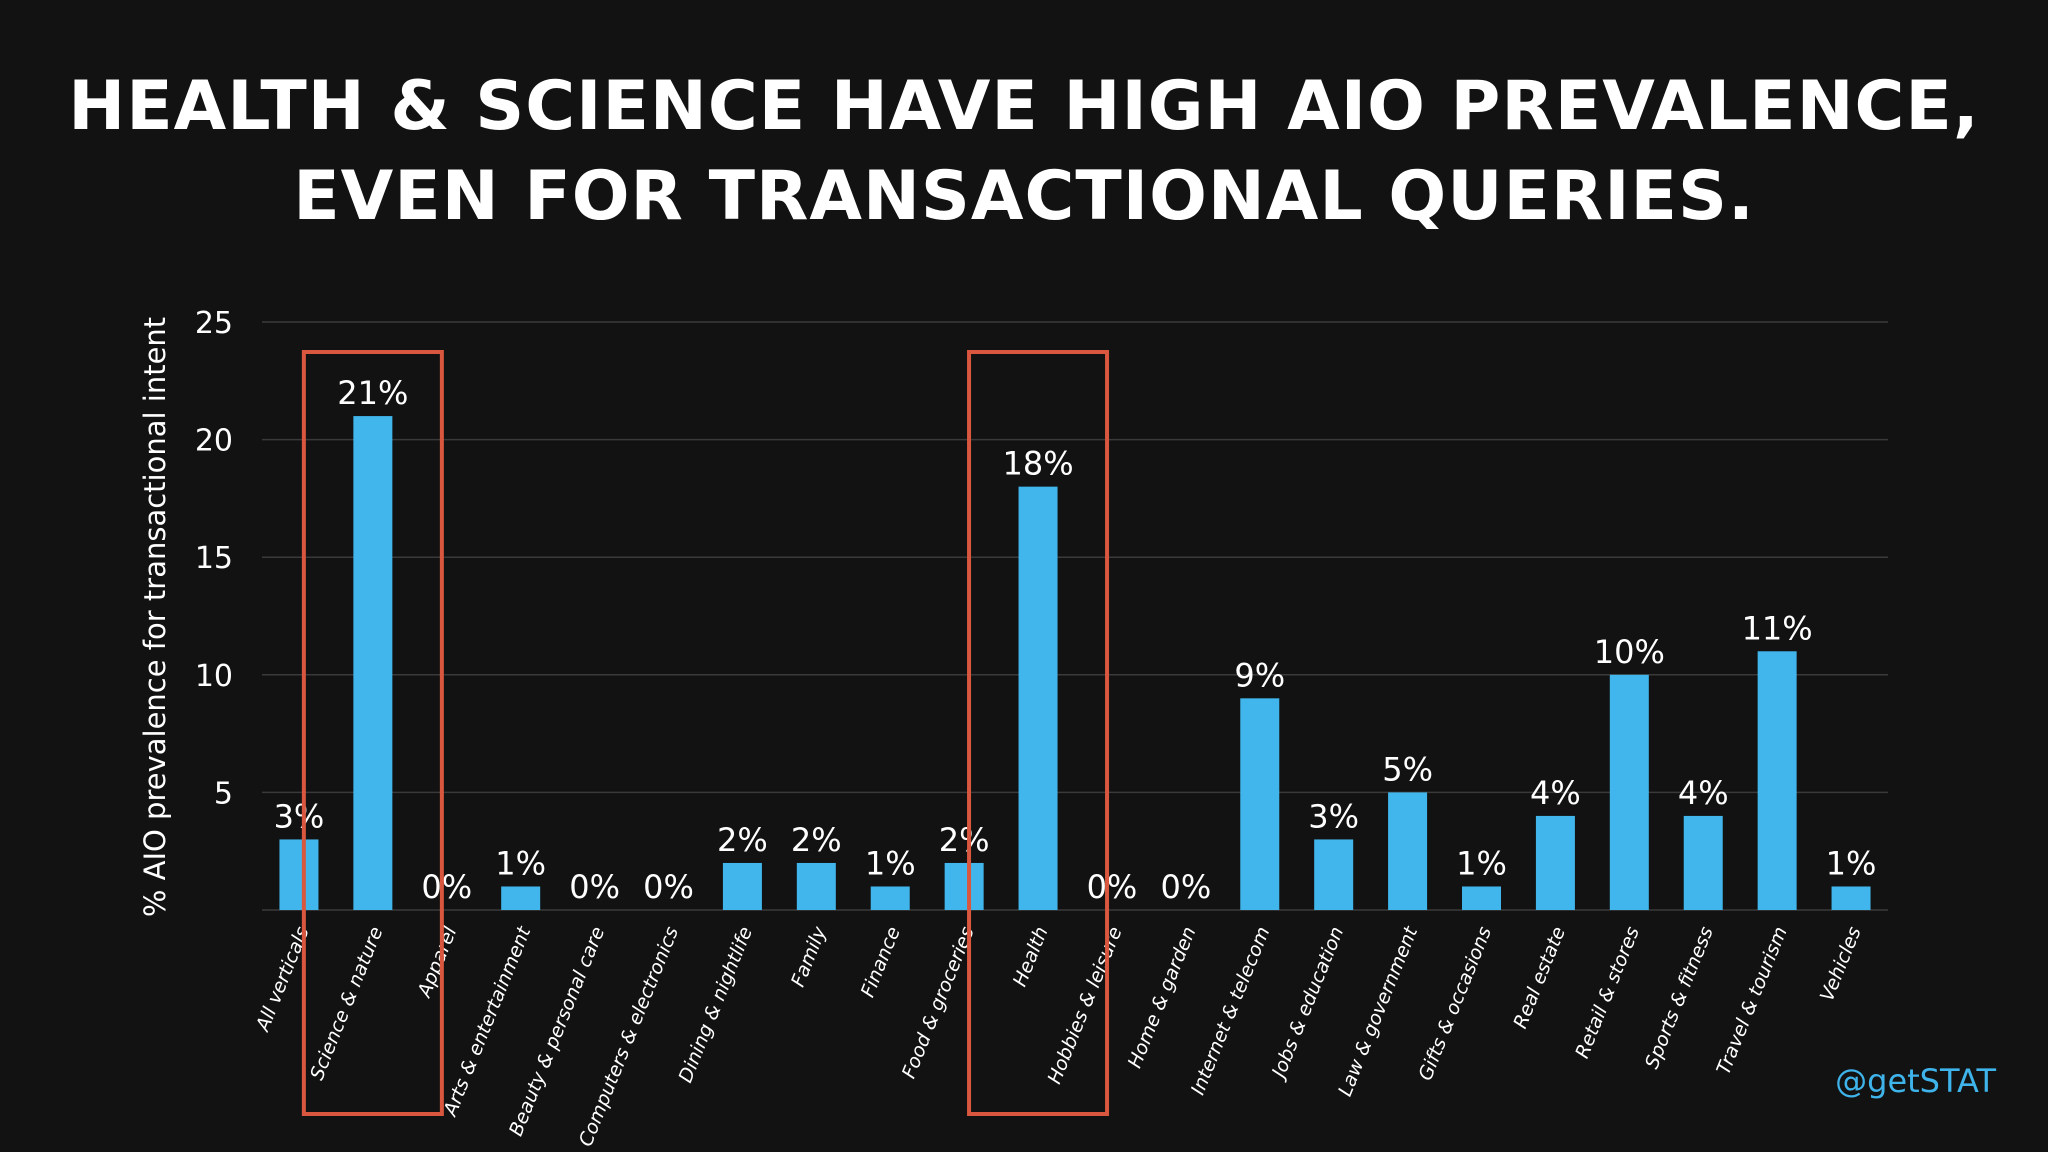  What do you see at coordinates (1378, 1010) in the screenshot?
I see `x-tick-label: Law & government` at bounding box center [1378, 1010].